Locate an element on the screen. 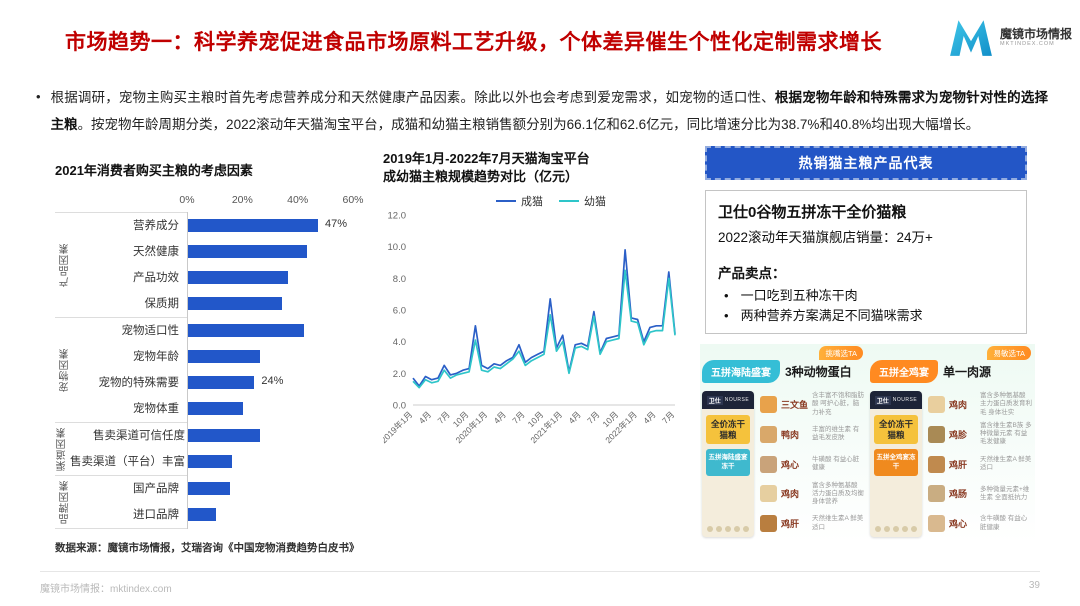 Image resolution: width=1080 pixels, height=606 pixels. bar-group: 产品因素 营养成分 天然健康 产品功效 保质期 47% is located at coordinates (216, 264).